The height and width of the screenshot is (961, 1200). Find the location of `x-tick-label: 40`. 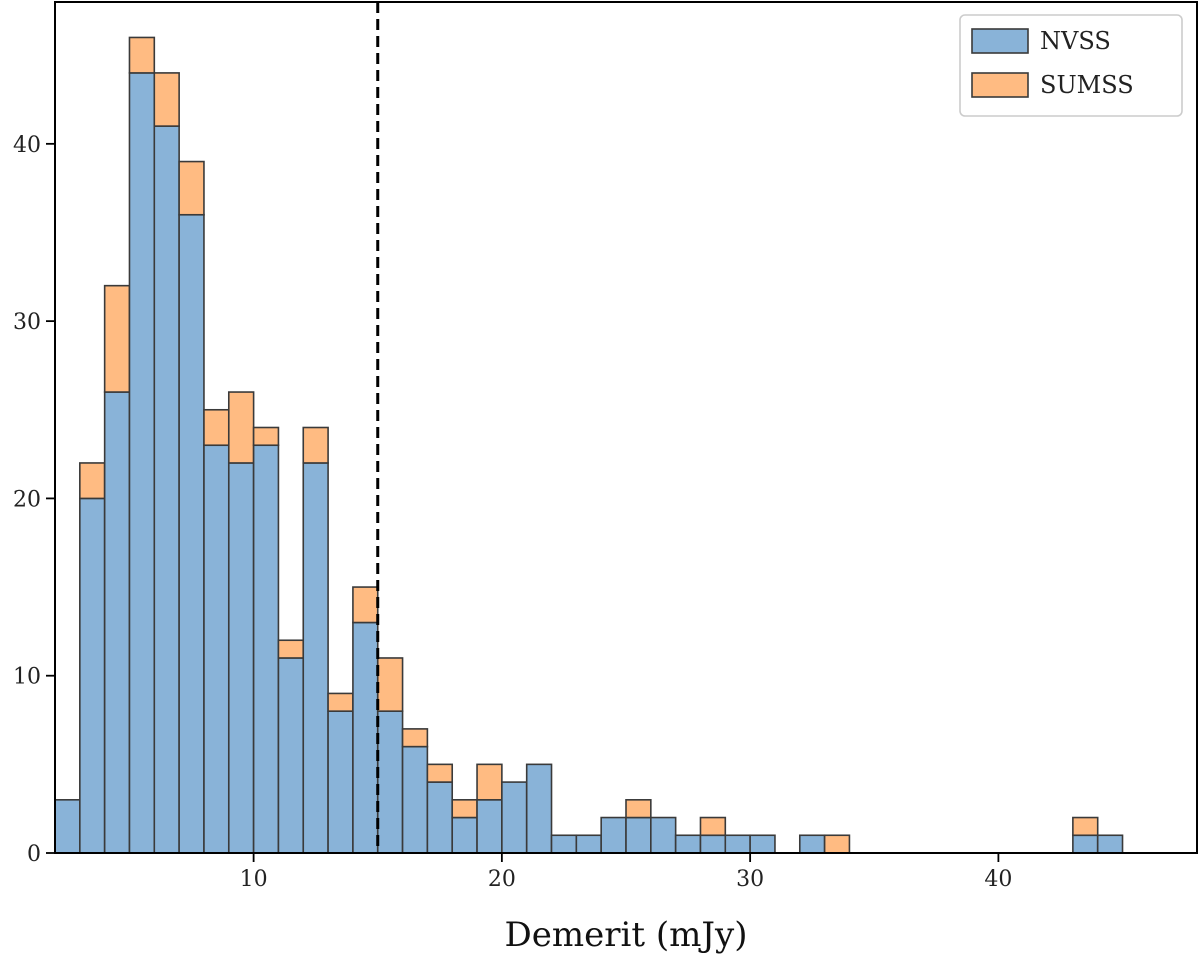

x-tick-label: 40 is located at coordinates (998, 879).